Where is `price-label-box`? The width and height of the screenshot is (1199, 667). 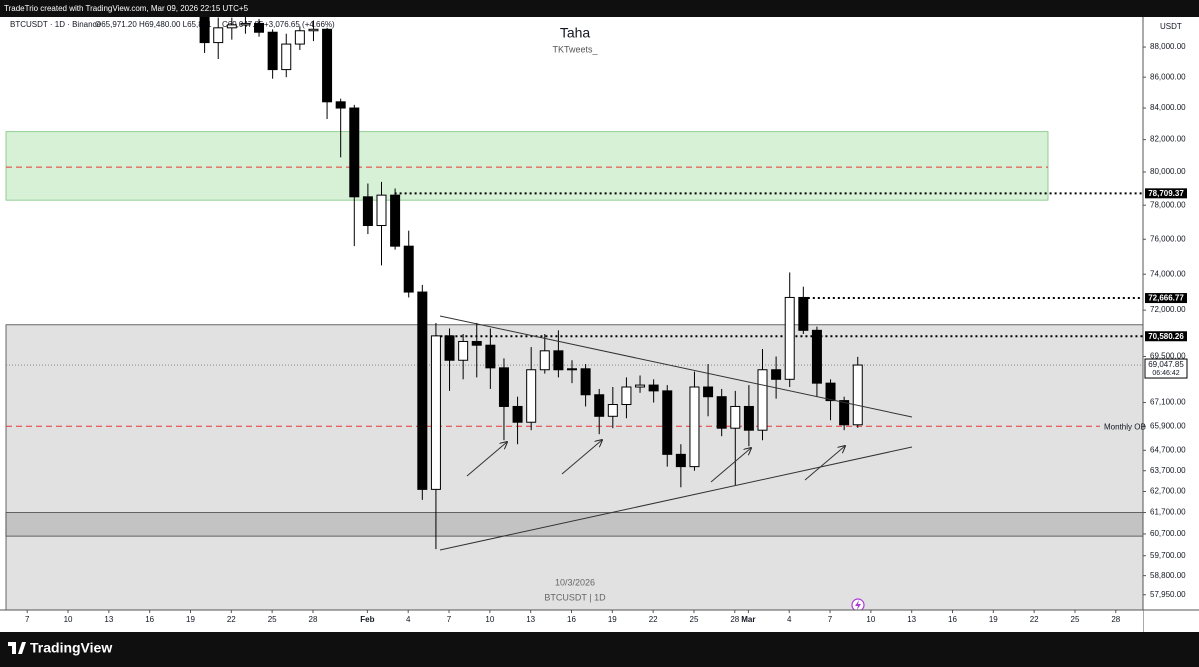 price-label-box is located at coordinates (1166, 336).